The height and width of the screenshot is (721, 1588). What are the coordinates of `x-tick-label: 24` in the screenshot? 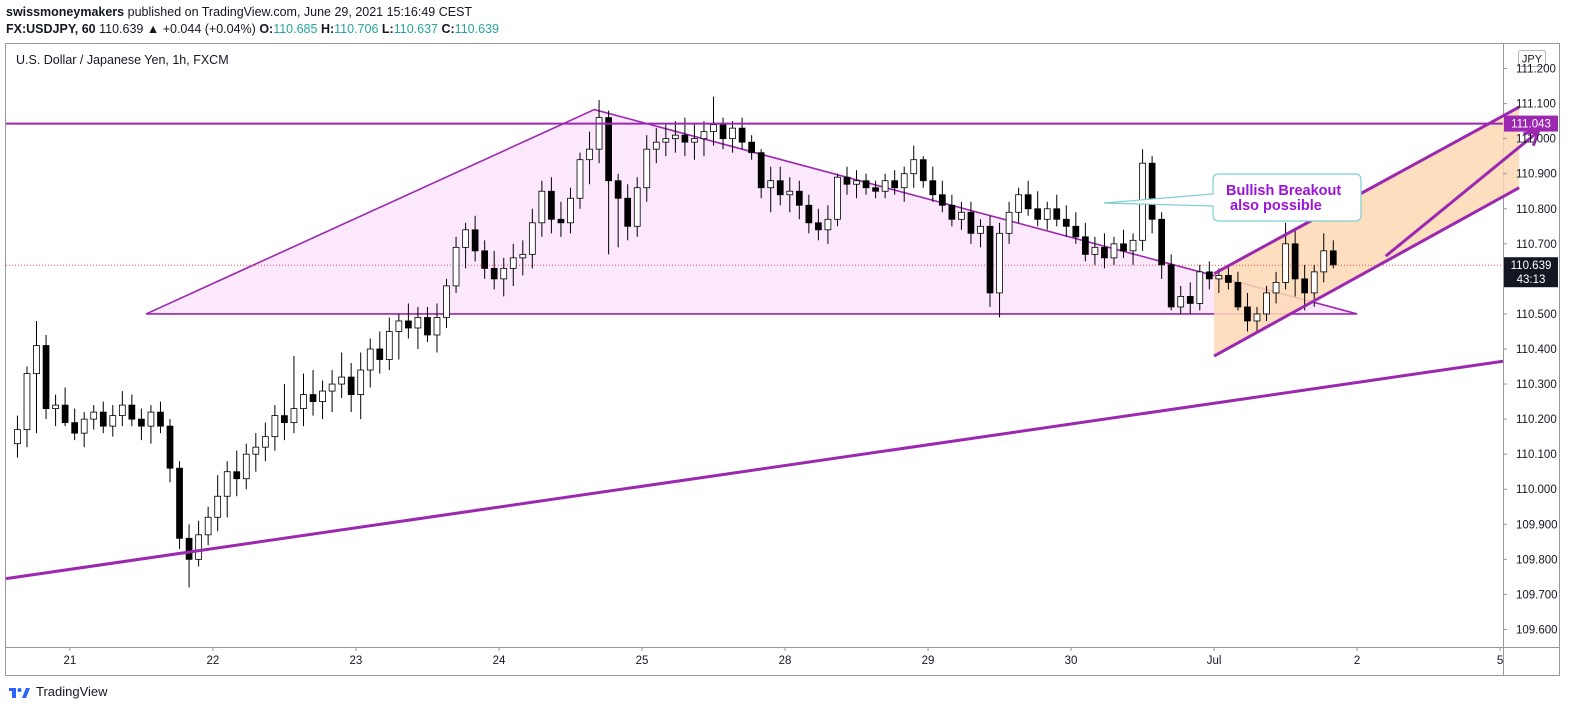 It's located at (499, 661).